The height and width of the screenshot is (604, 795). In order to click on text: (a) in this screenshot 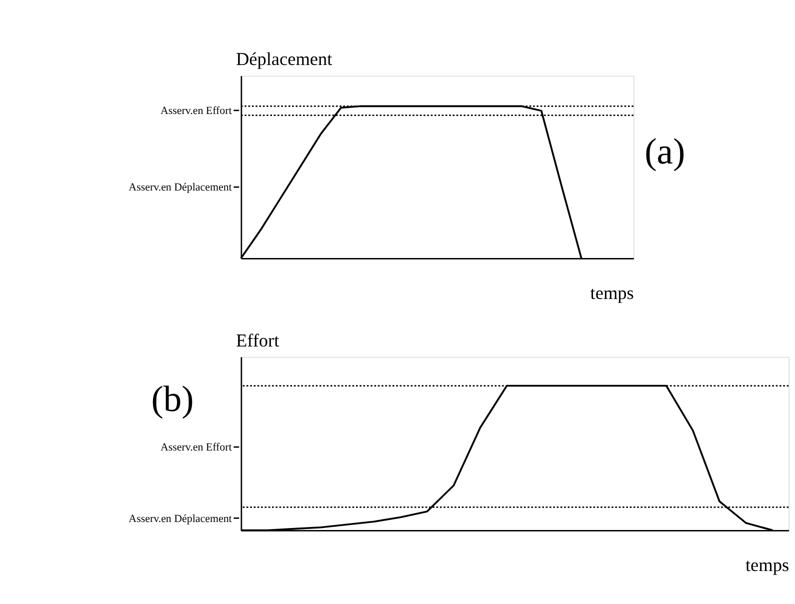, I will do `click(665, 151)`.